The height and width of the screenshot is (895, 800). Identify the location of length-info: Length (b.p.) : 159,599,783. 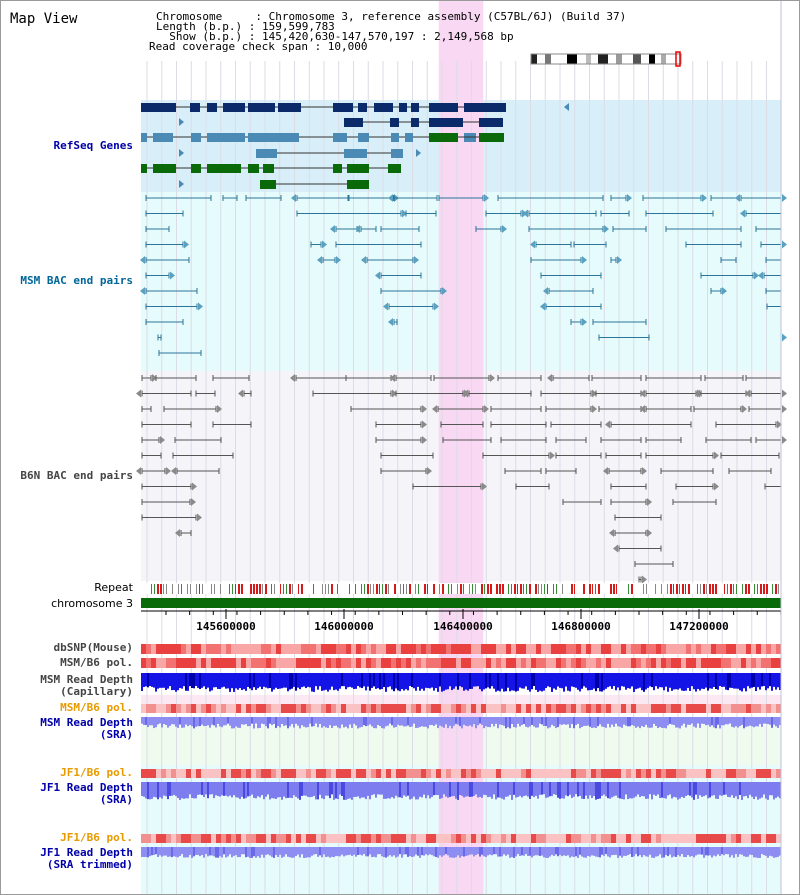
(245, 26).